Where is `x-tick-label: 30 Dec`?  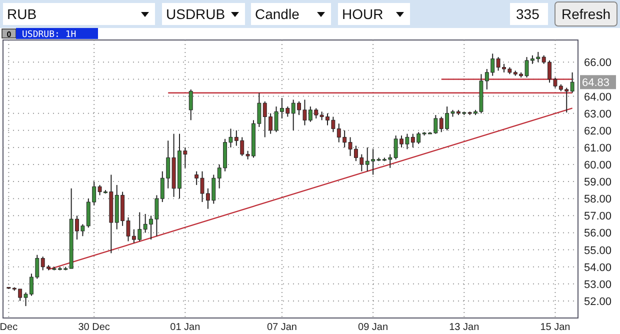 x-tick-label: 30 Dec is located at coordinates (94, 327).